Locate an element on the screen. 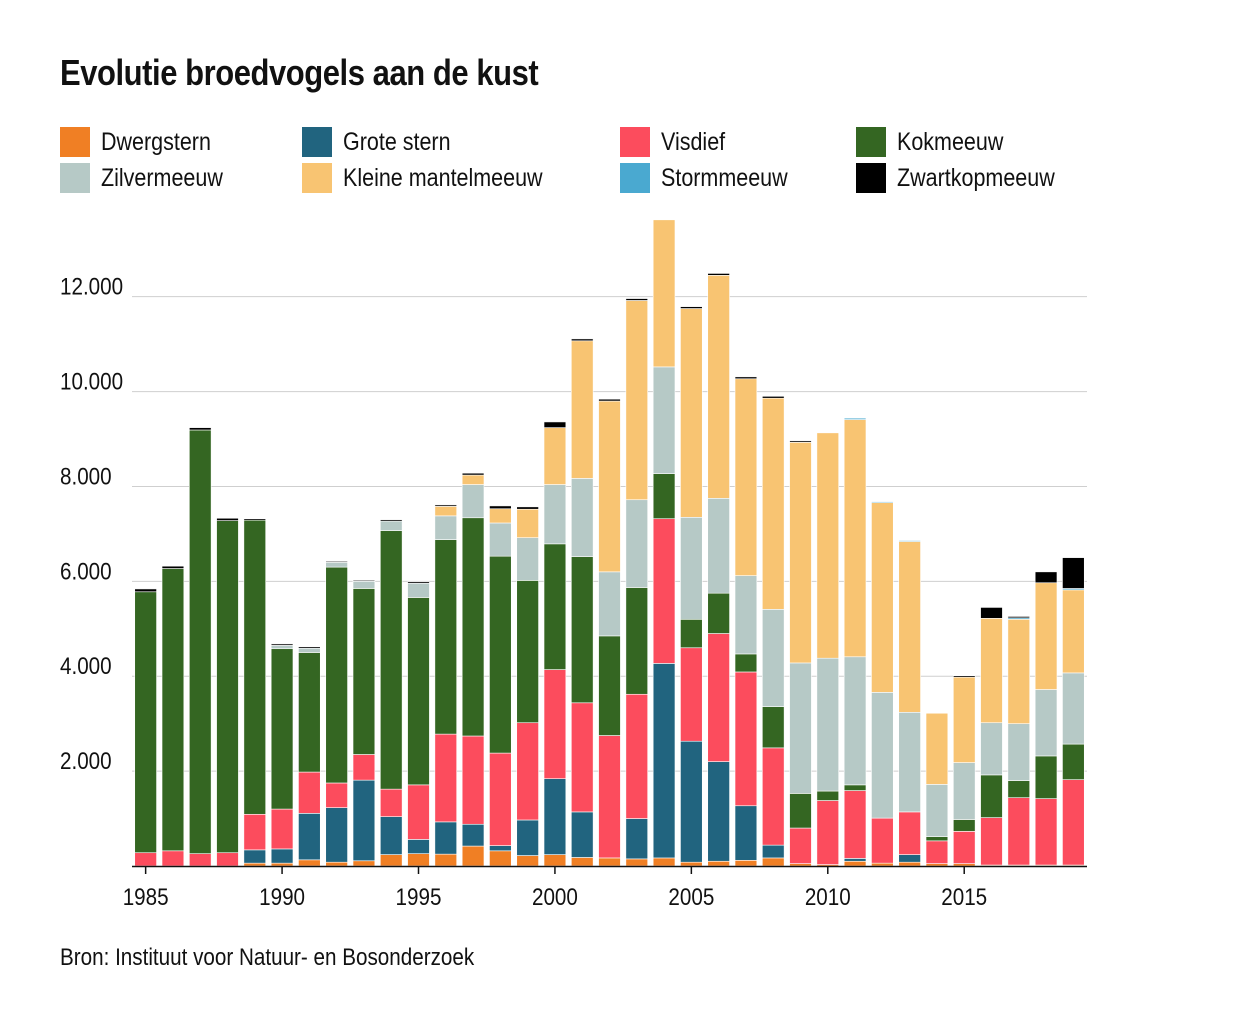 This screenshot has height=1028, width=1240. bar-segment-kleine-mantelmeeuw-2002 is located at coordinates (609, 486).